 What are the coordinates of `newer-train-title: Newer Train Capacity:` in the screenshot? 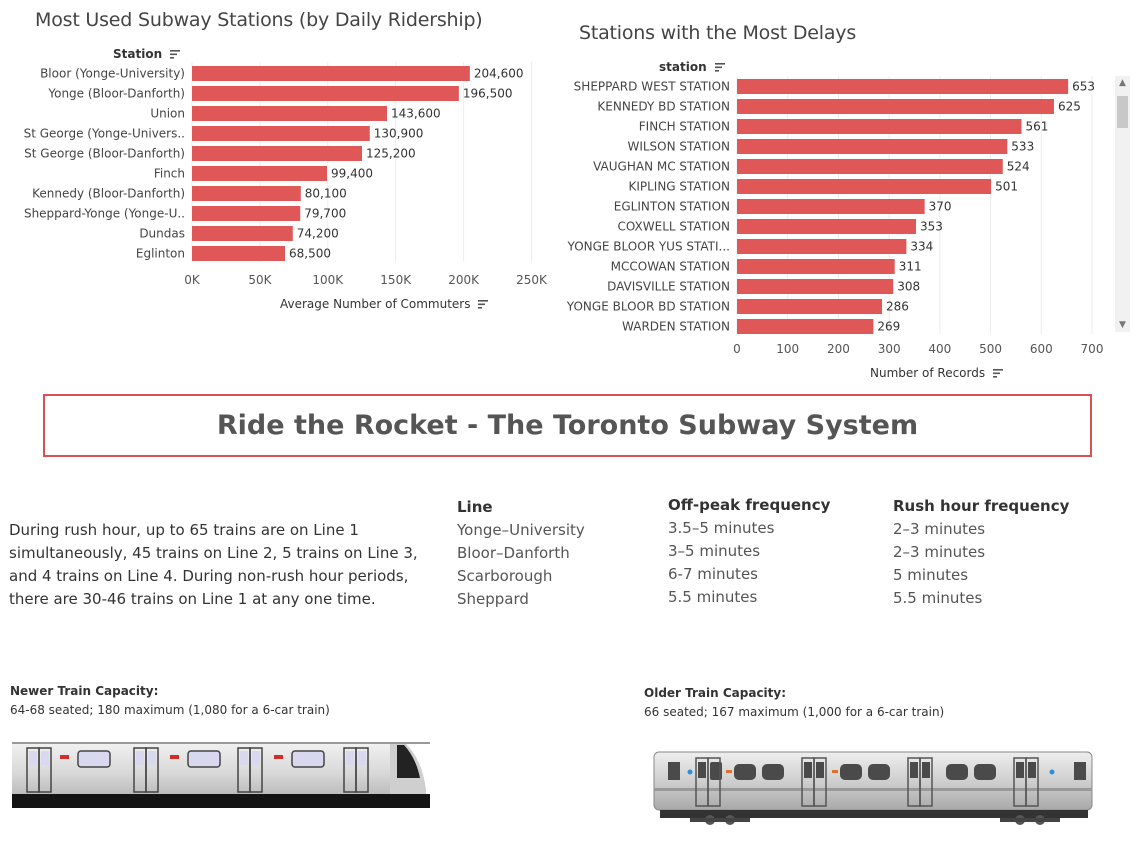 It's located at (84, 691).